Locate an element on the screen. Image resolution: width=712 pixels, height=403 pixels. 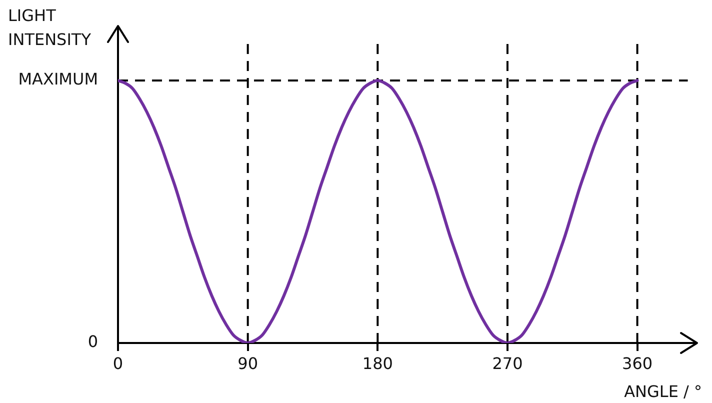
x-tick-label: 180 is located at coordinates (377, 363).